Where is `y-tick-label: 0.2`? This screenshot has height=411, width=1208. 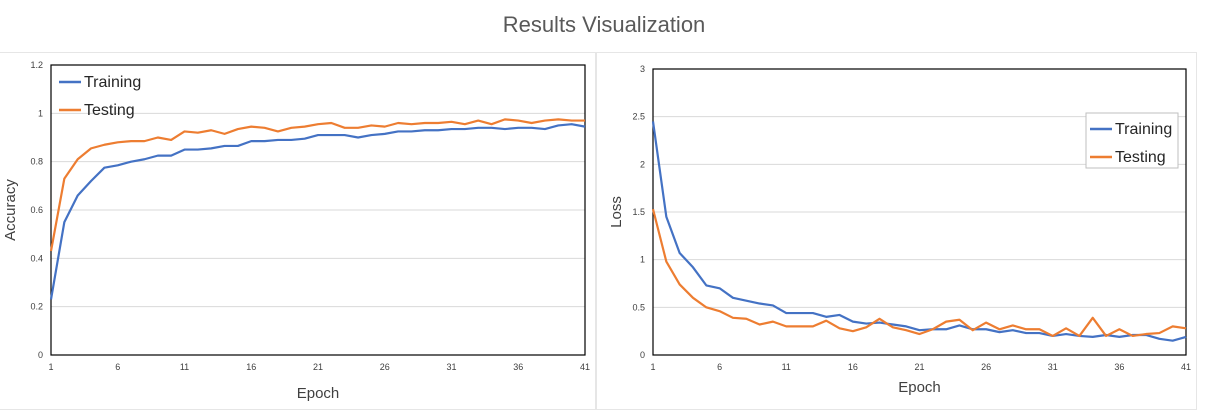
y-tick-label: 0.2 is located at coordinates (36, 307).